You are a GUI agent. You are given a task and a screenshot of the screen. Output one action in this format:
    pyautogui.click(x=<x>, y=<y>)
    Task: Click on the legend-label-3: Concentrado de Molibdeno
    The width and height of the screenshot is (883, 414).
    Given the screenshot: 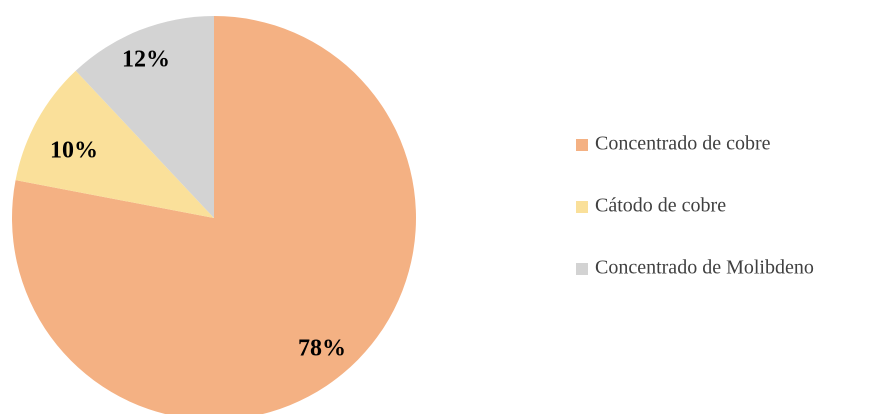 What is the action you would take?
    pyautogui.click(x=704, y=268)
    